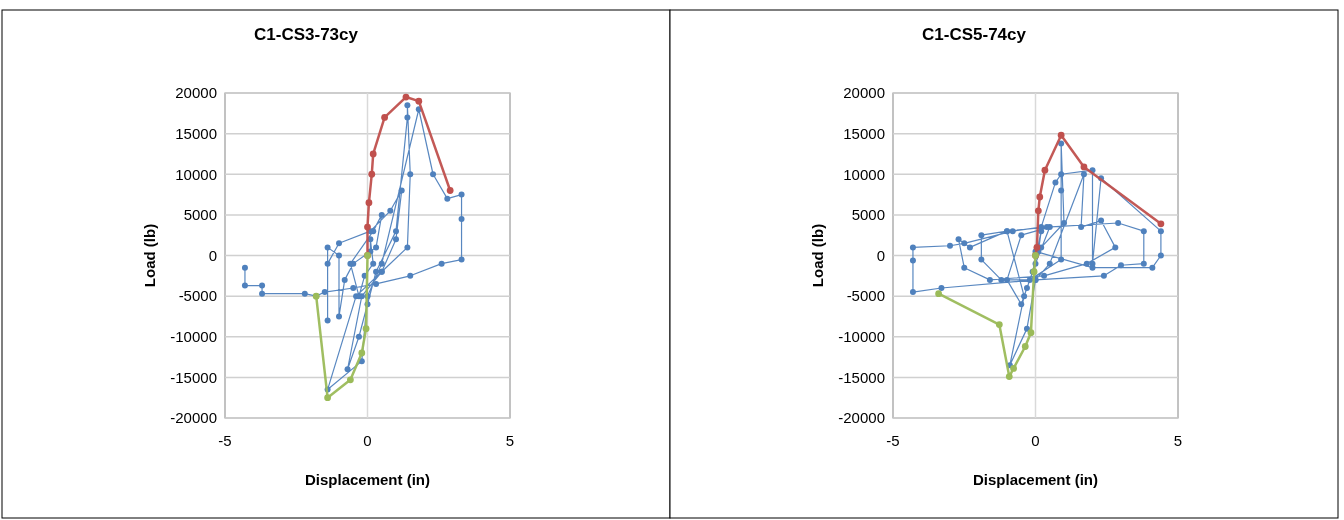  Describe the element at coordinates (306, 34) in the screenshot. I see `chart-title: C1-CS3-73cy` at that location.